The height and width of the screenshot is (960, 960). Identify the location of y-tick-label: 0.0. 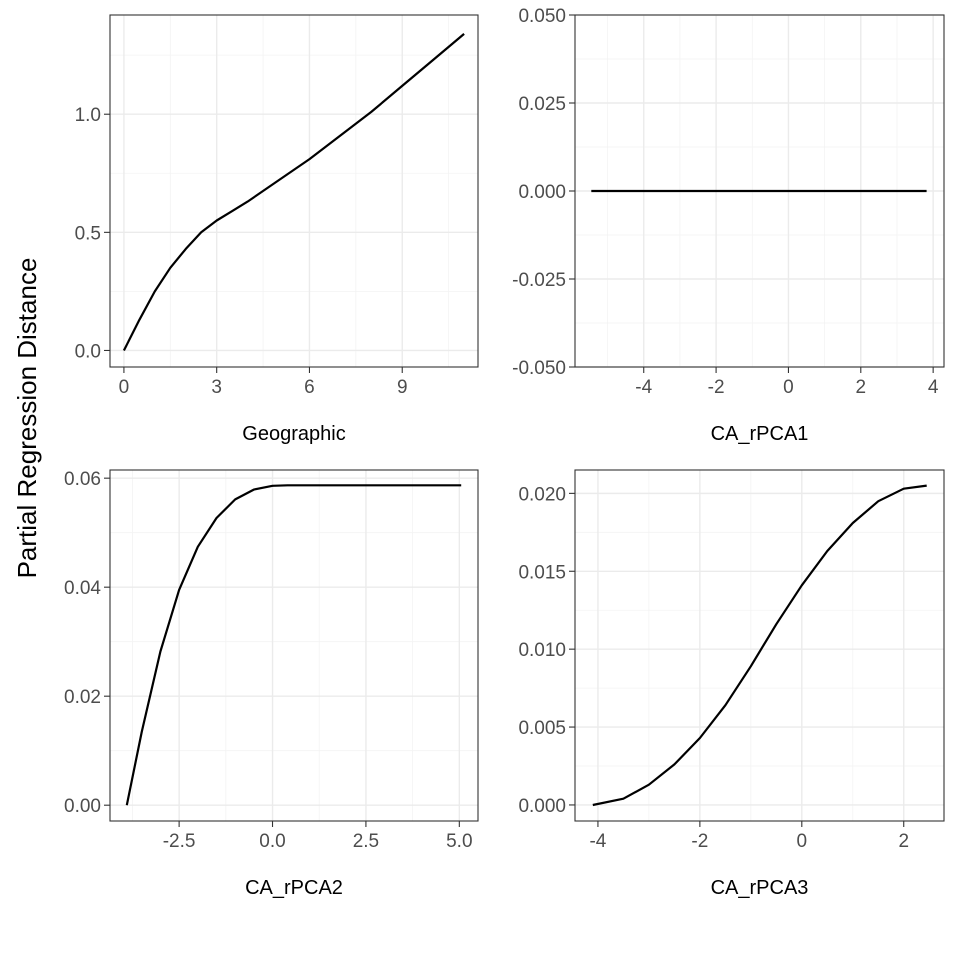
(88, 351).